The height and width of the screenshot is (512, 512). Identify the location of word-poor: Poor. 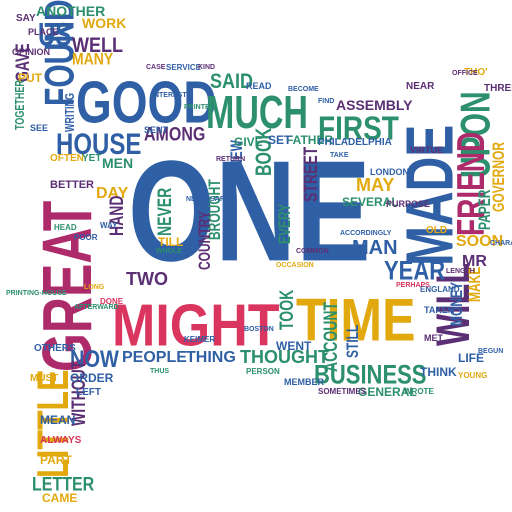
(86, 237).